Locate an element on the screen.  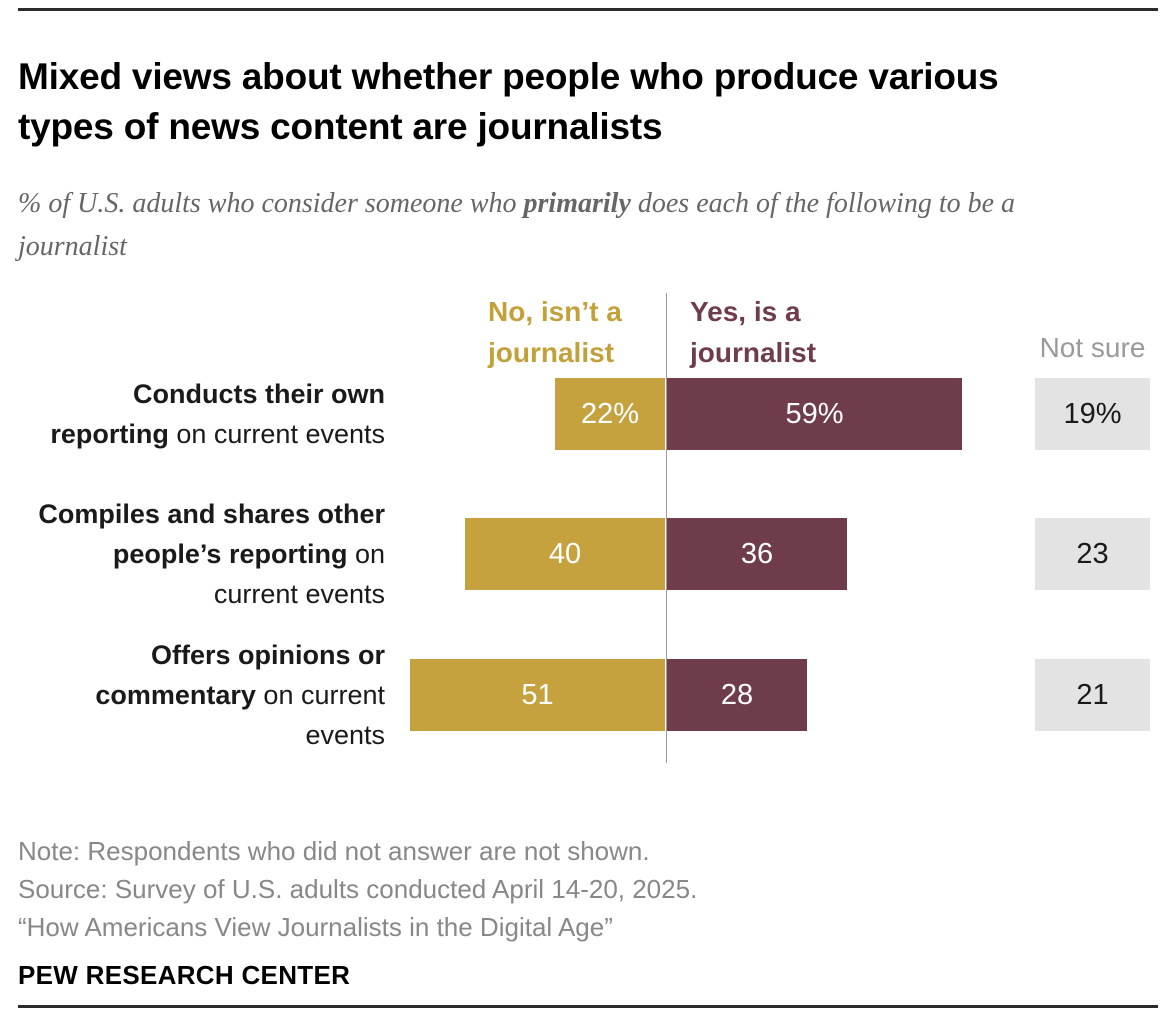
legend-yes-journalist: Yes, is a journalist is located at coordinates (753, 332).